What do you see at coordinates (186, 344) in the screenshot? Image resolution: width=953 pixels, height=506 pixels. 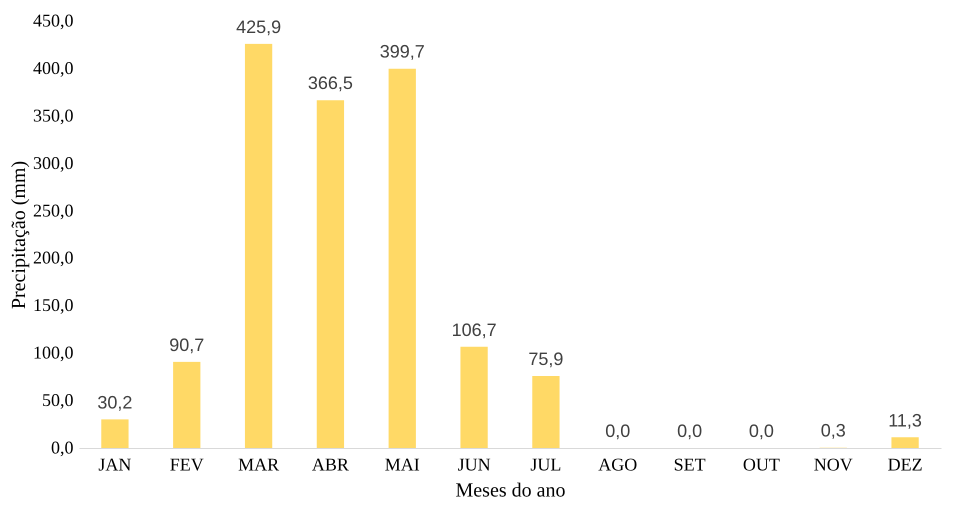 I see `data-label: 90,7` at bounding box center [186, 344].